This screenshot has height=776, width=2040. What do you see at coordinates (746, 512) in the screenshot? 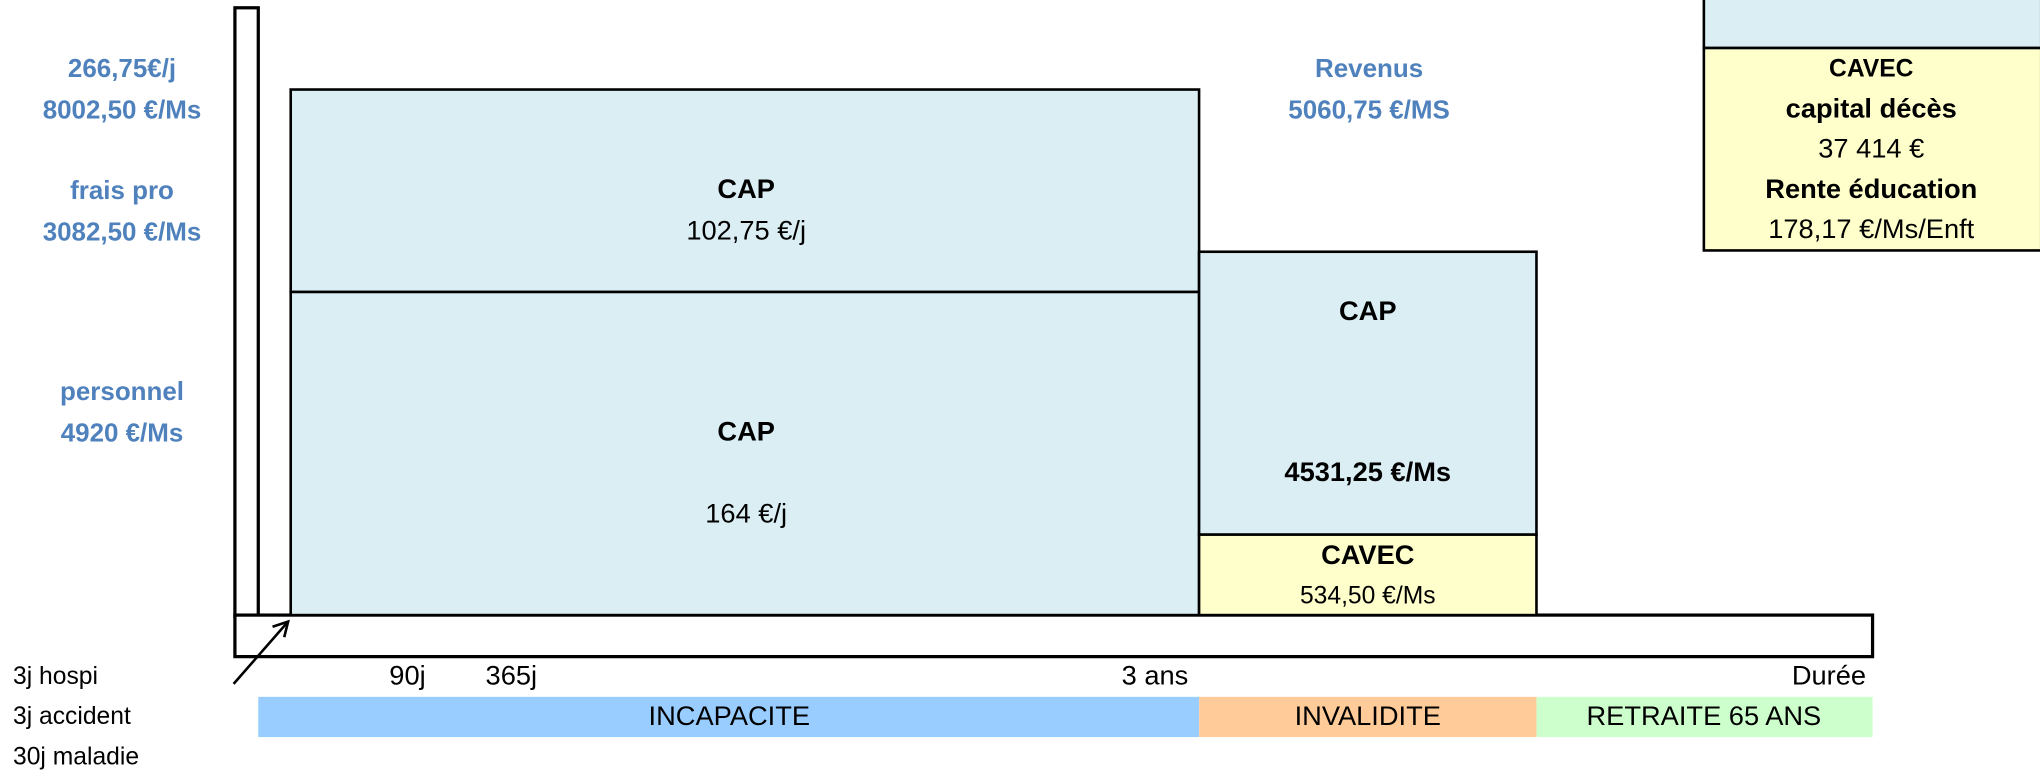
I see `box-value: 164 €/j` at bounding box center [746, 512].